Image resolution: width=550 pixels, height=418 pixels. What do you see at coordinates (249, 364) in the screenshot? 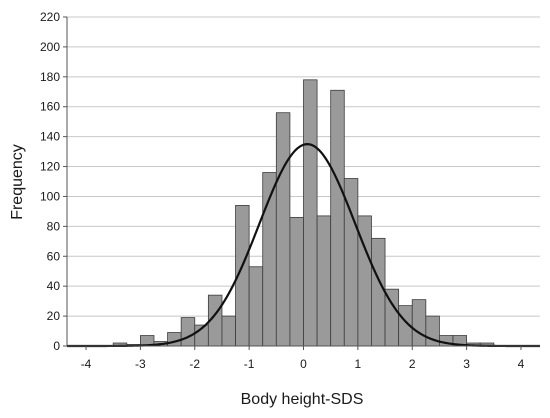
I see `x-tick-label--1: -1` at bounding box center [249, 364].